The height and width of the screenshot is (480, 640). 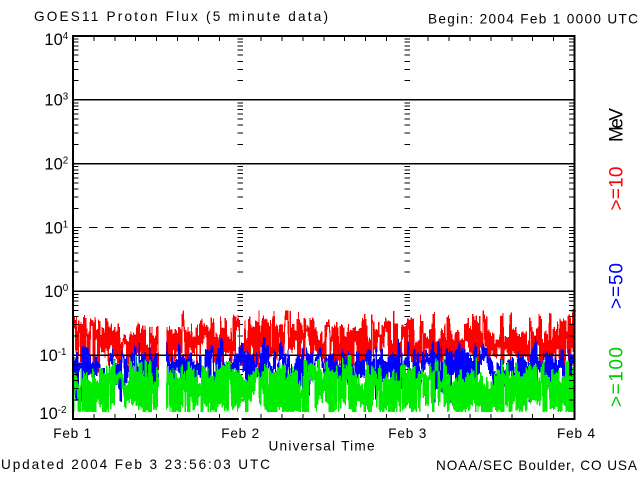 What do you see at coordinates (322, 446) in the screenshot?
I see `svg-text: Universal Time` at bounding box center [322, 446].